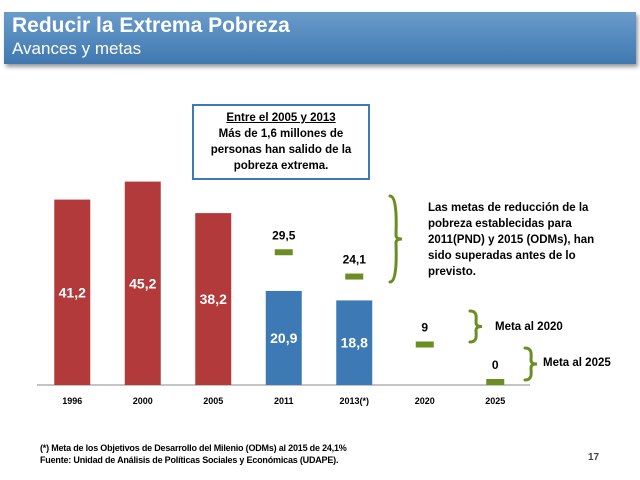 Image resolution: width=640 pixels, height=480 pixels. I want to click on meta-2025-label: Meta al 2025, so click(577, 363).